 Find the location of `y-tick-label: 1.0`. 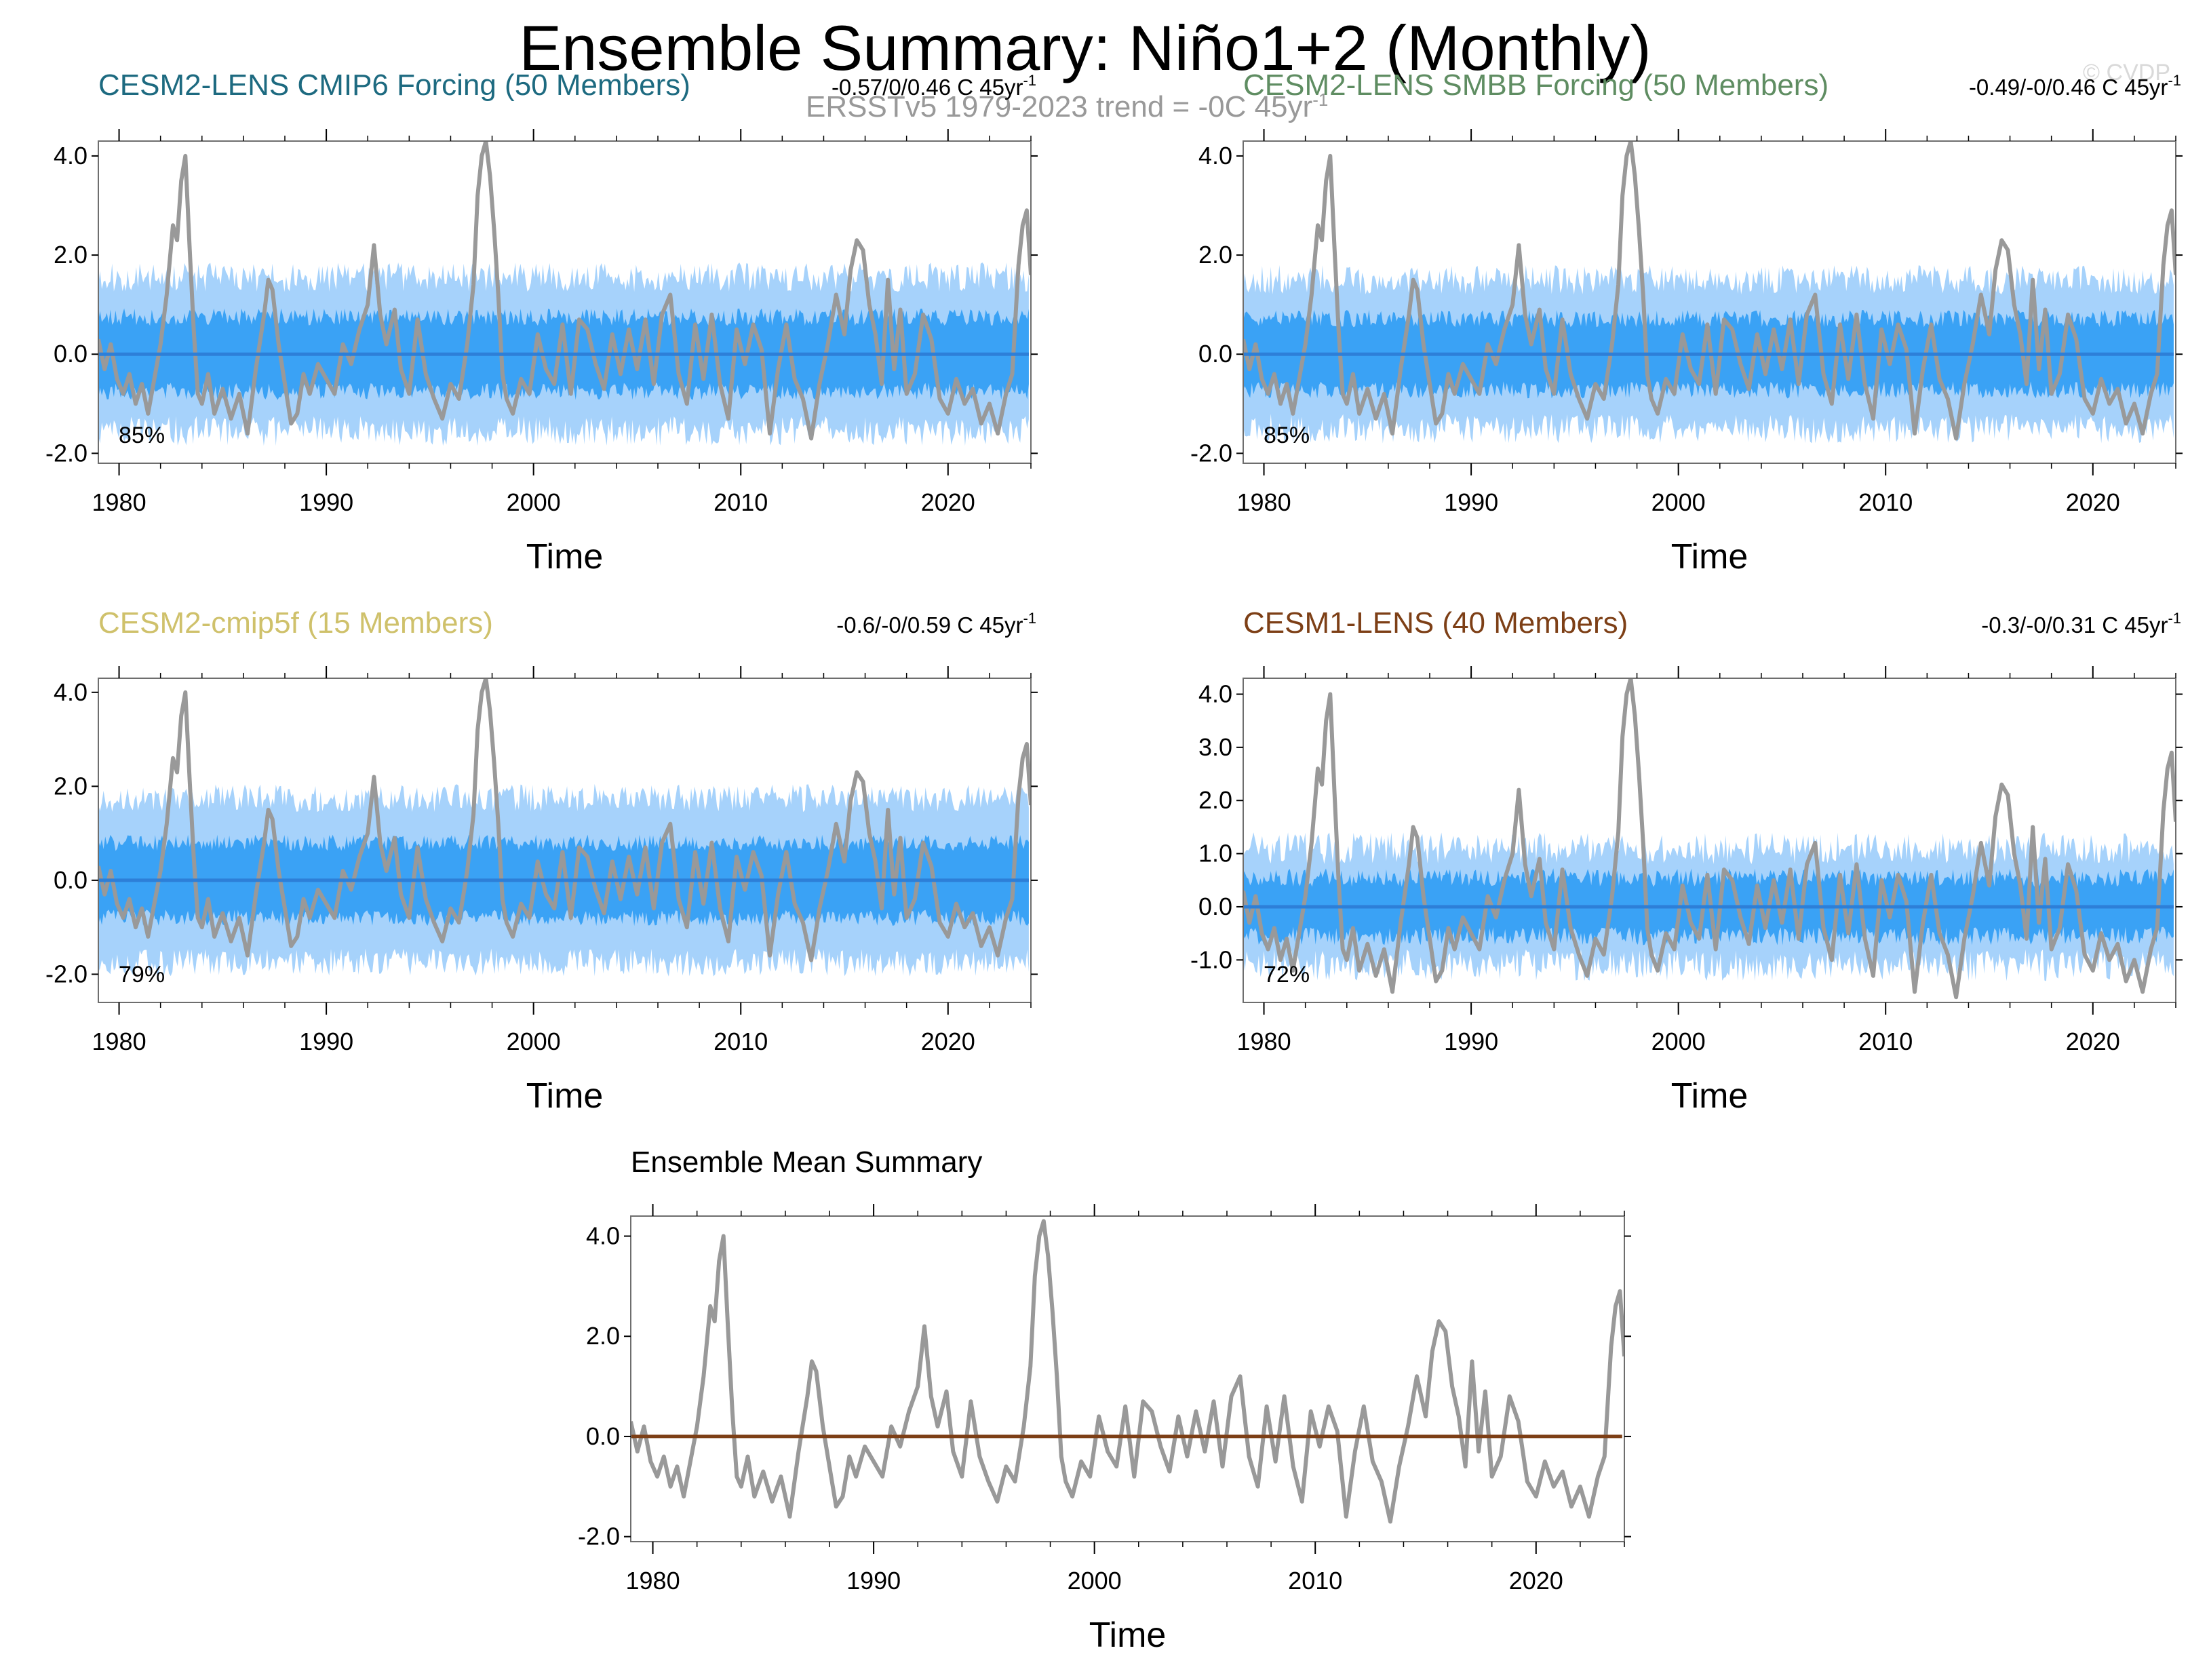

y-tick-label: 1.0 is located at coordinates (1215, 854).